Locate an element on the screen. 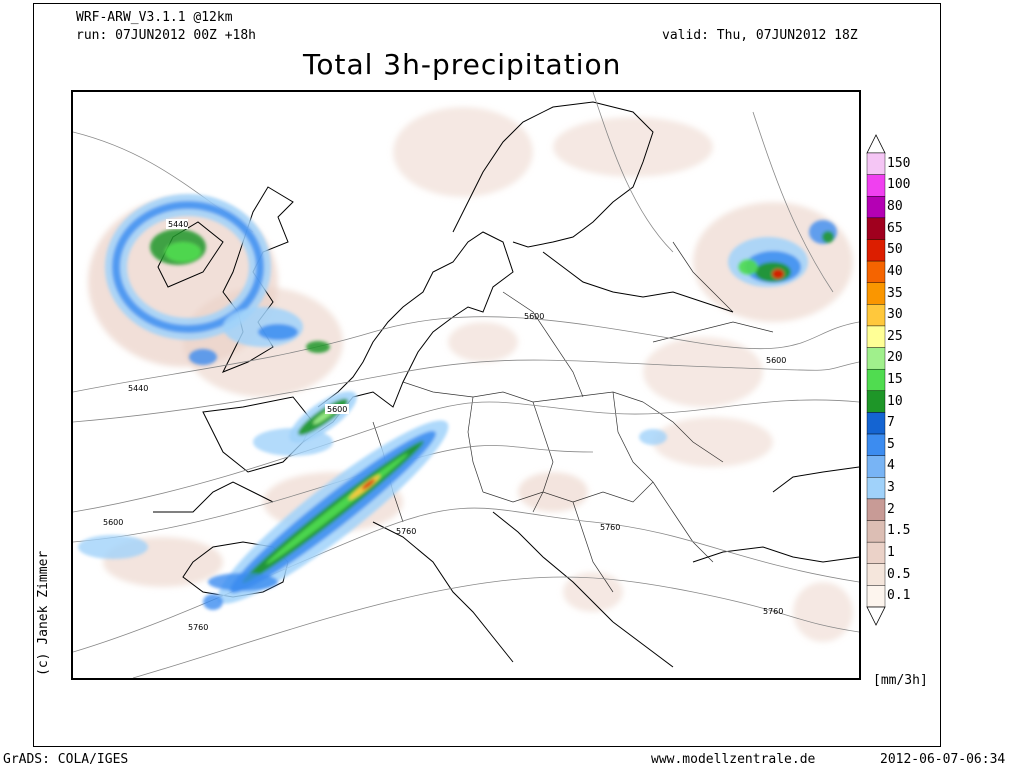 This screenshot has width=1024, height=768. legend-label: 10 is located at coordinates (895, 401).